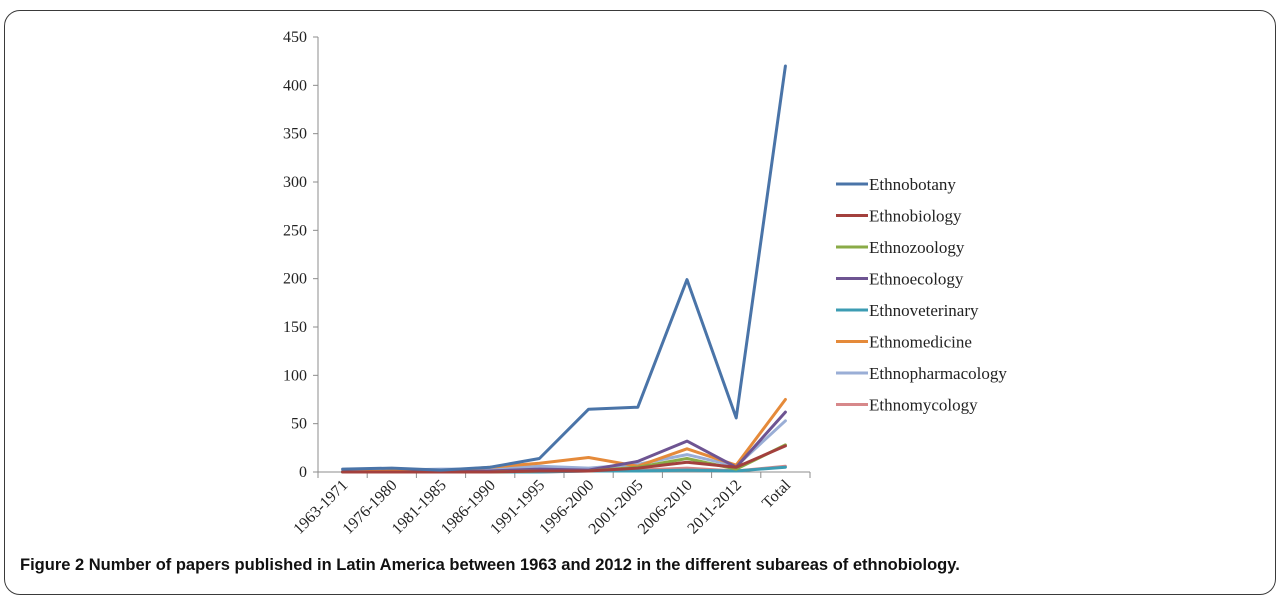 Image resolution: width=1282 pixels, height=601 pixels. I want to click on y-tick-label: 250, so click(295, 230).